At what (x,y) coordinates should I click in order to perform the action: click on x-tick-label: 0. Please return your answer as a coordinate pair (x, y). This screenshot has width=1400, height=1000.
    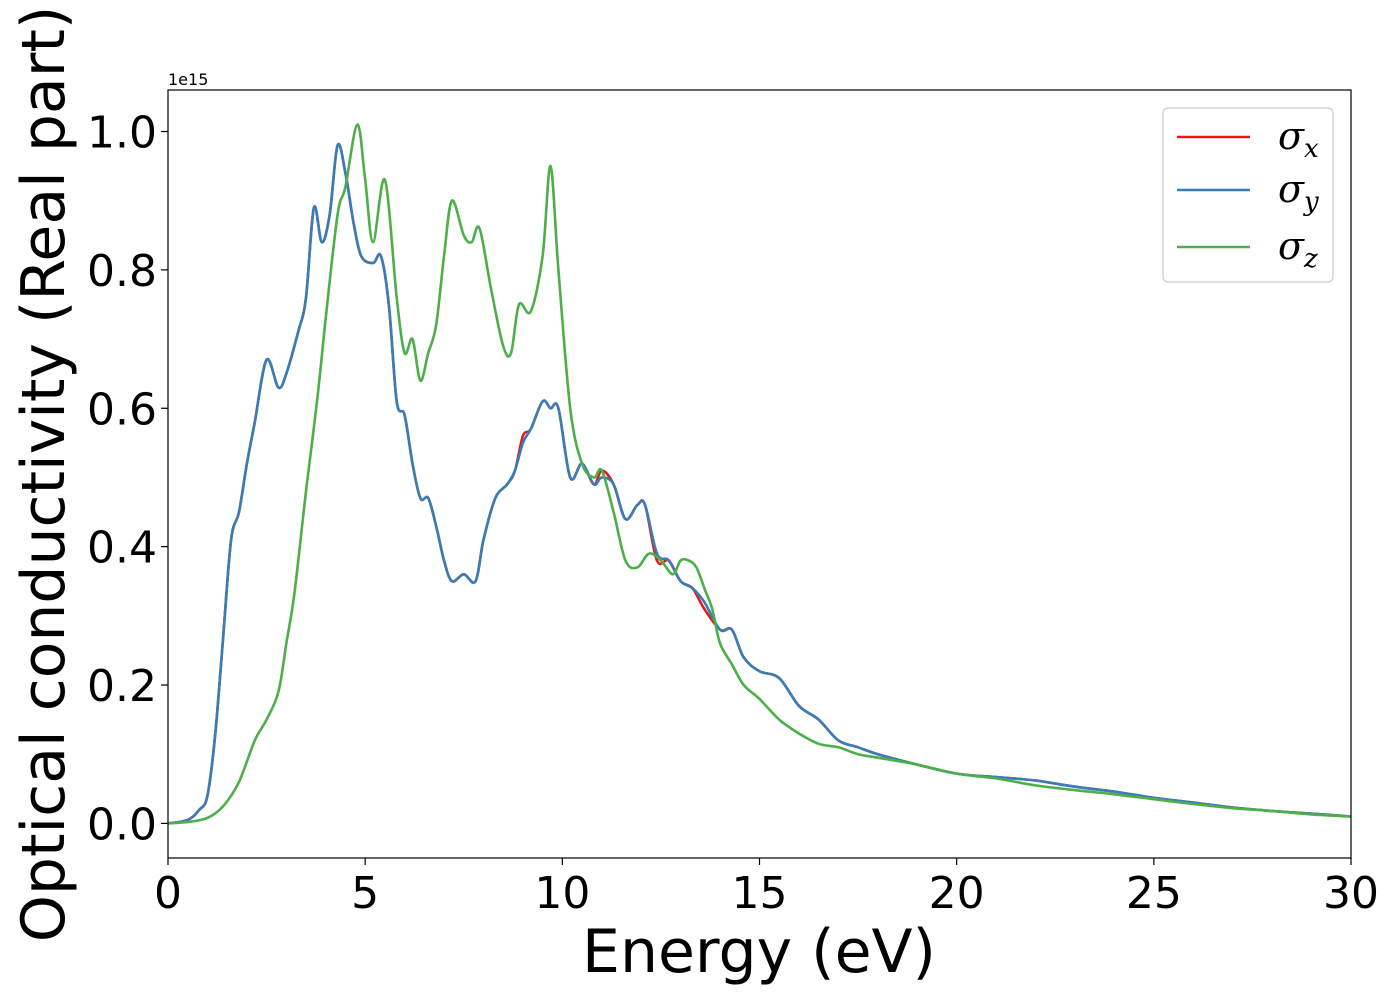
    Looking at the image, I should click on (168, 893).